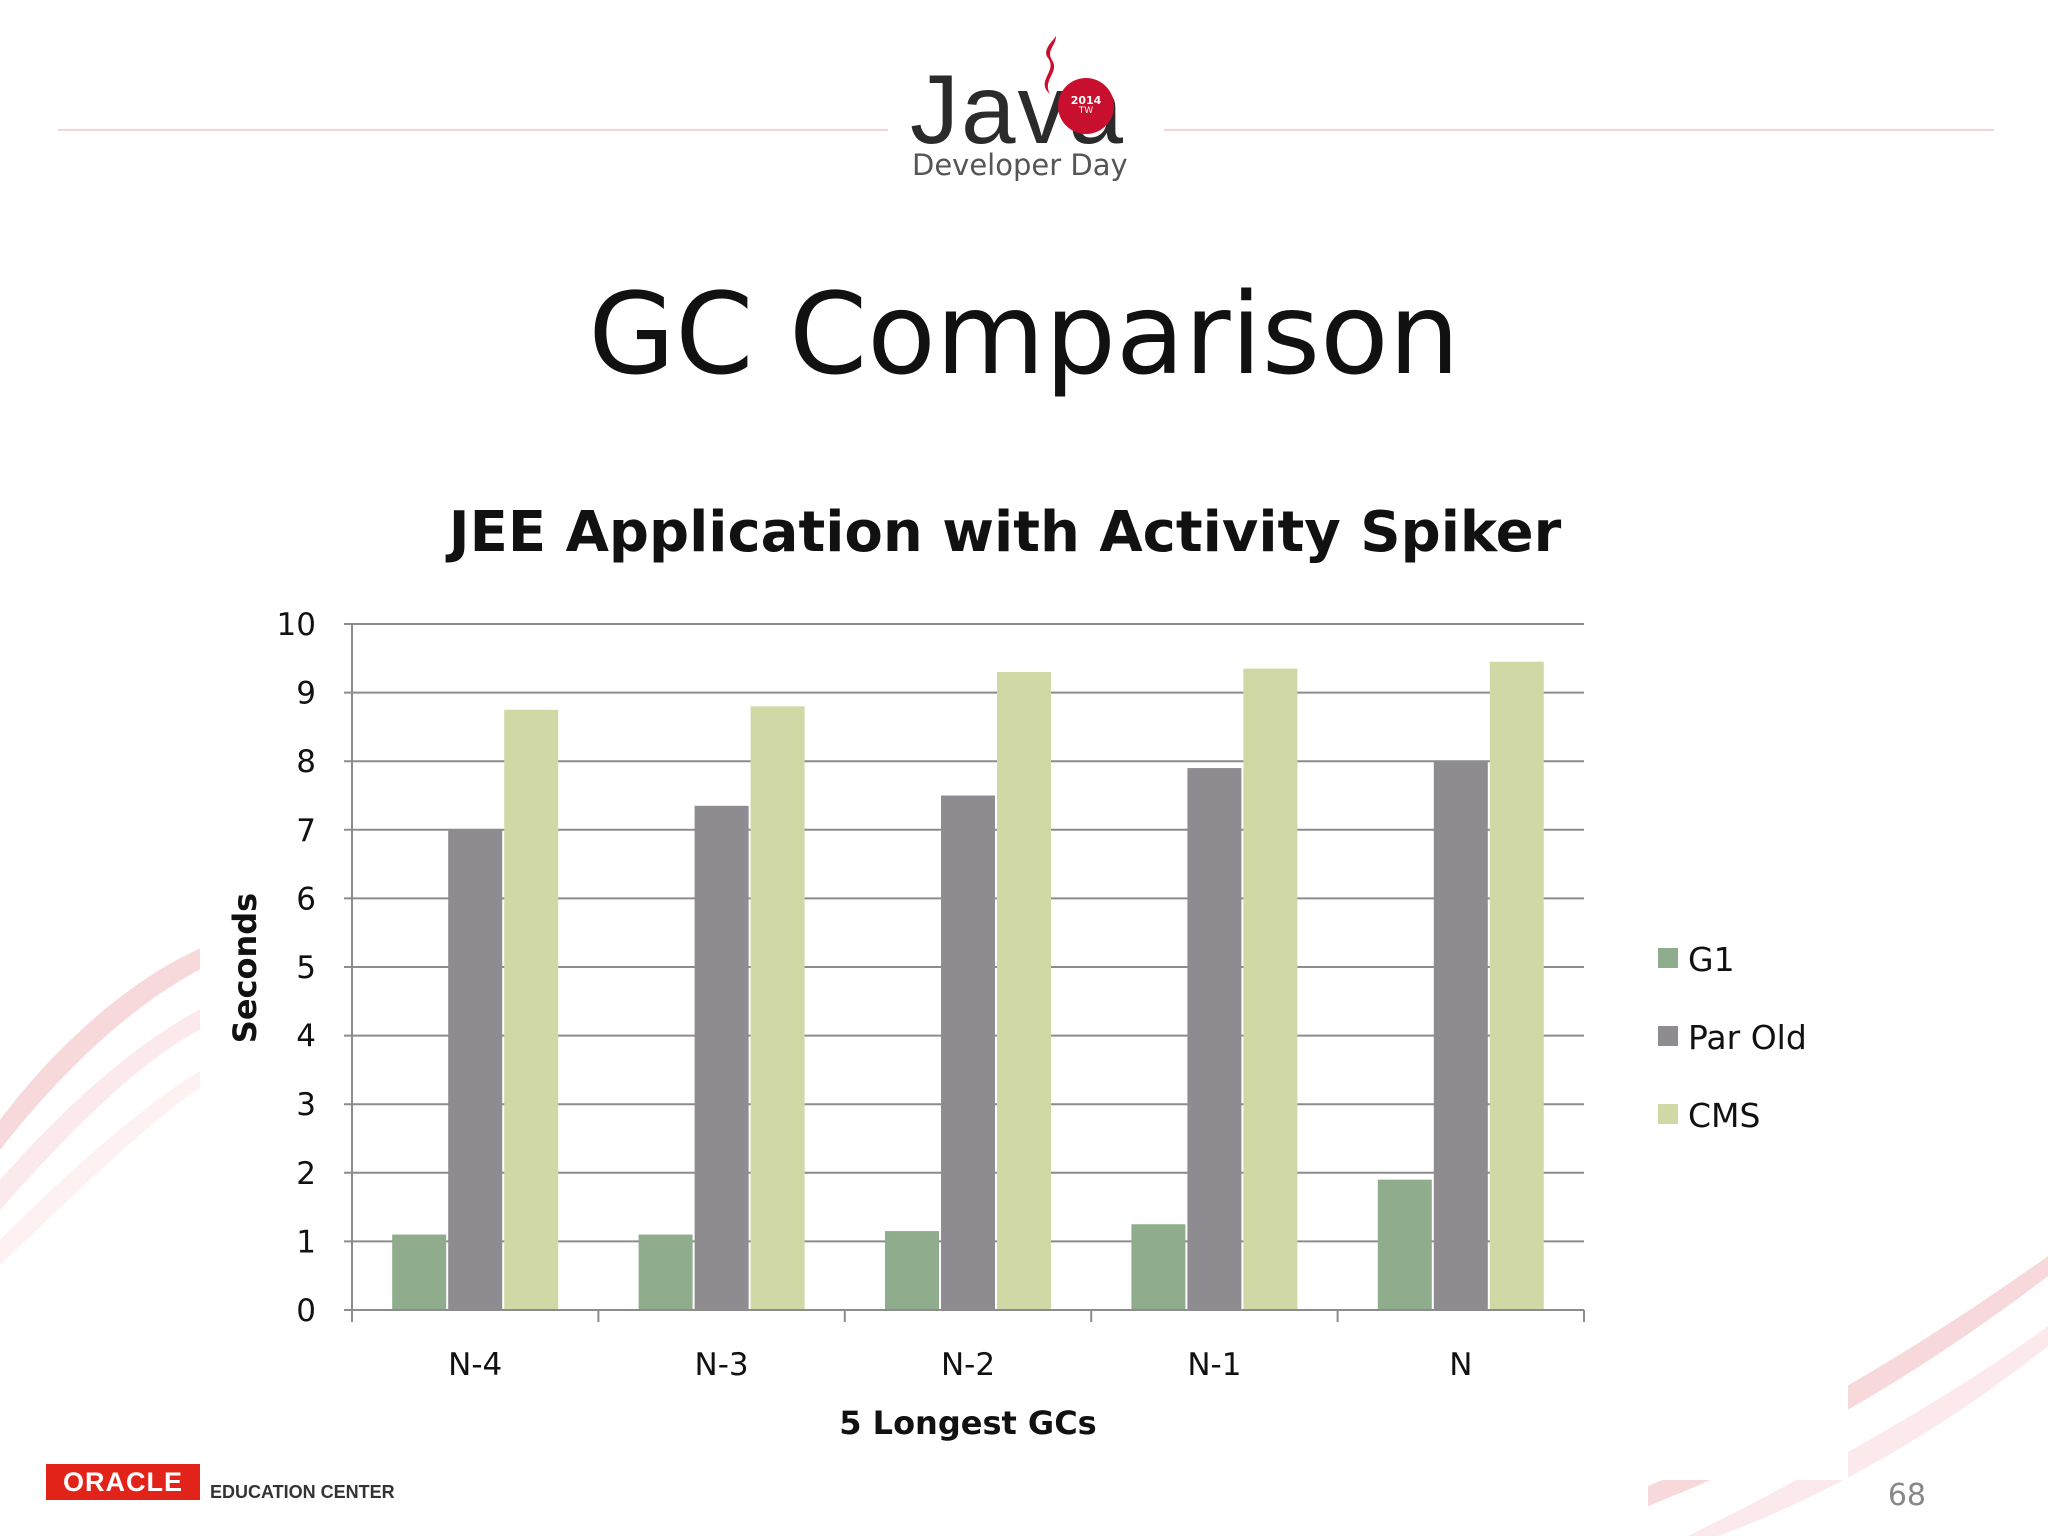 The width and height of the screenshot is (2048, 1536). I want to click on y-tick-label: 1, so click(306, 1242).